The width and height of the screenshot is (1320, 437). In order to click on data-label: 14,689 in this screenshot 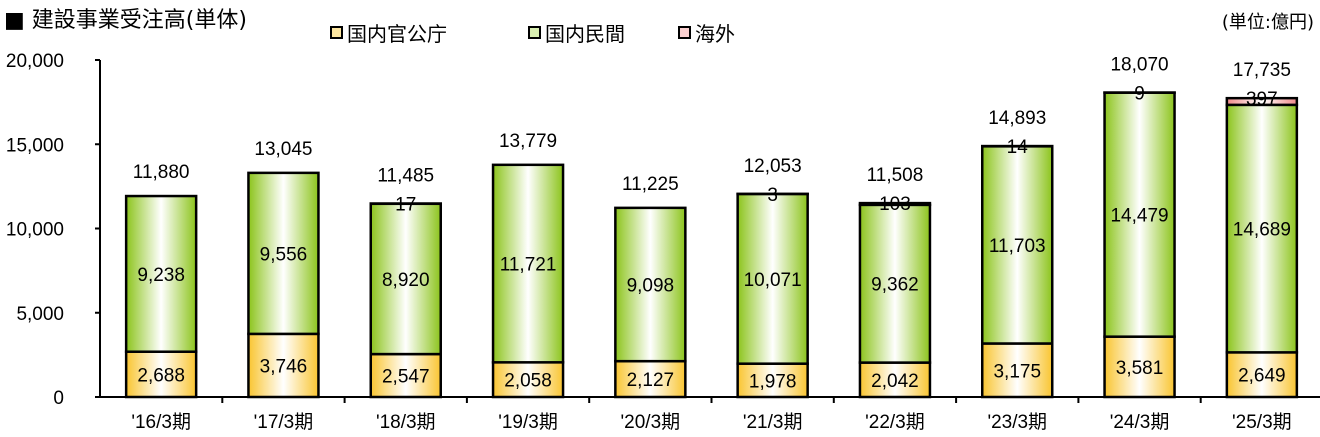, I will do `click(1262, 230)`.